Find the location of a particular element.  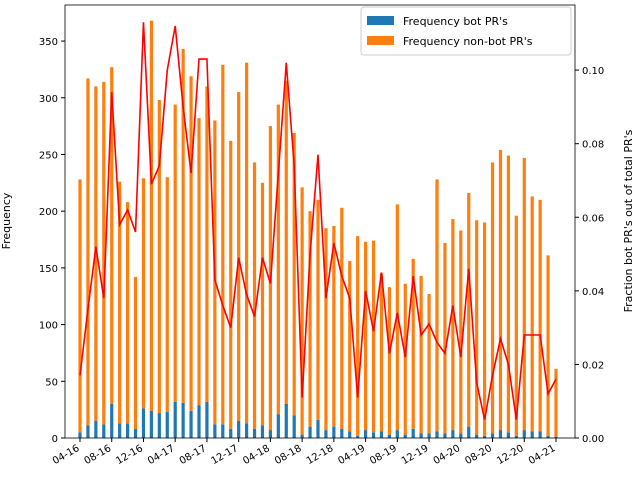

legend-box is located at coordinates (466, 31).